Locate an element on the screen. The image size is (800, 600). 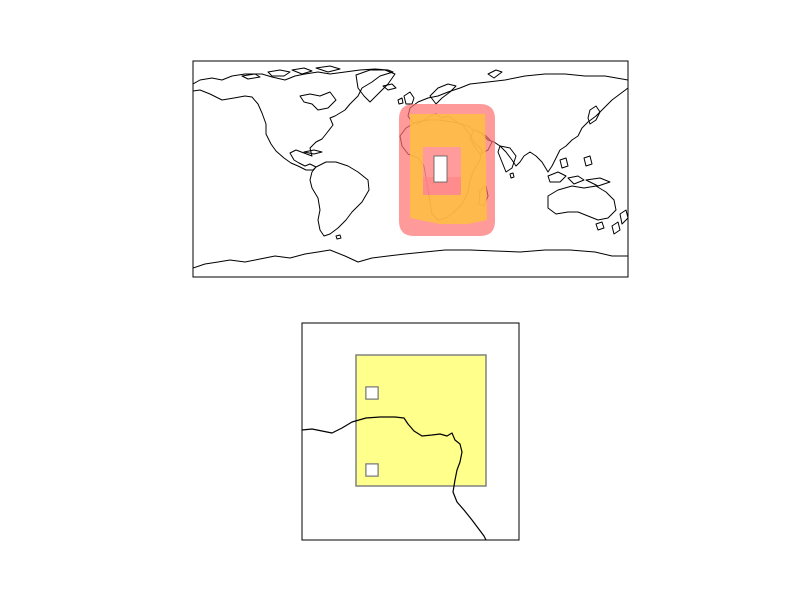
detail-map is located at coordinates (410, 431).